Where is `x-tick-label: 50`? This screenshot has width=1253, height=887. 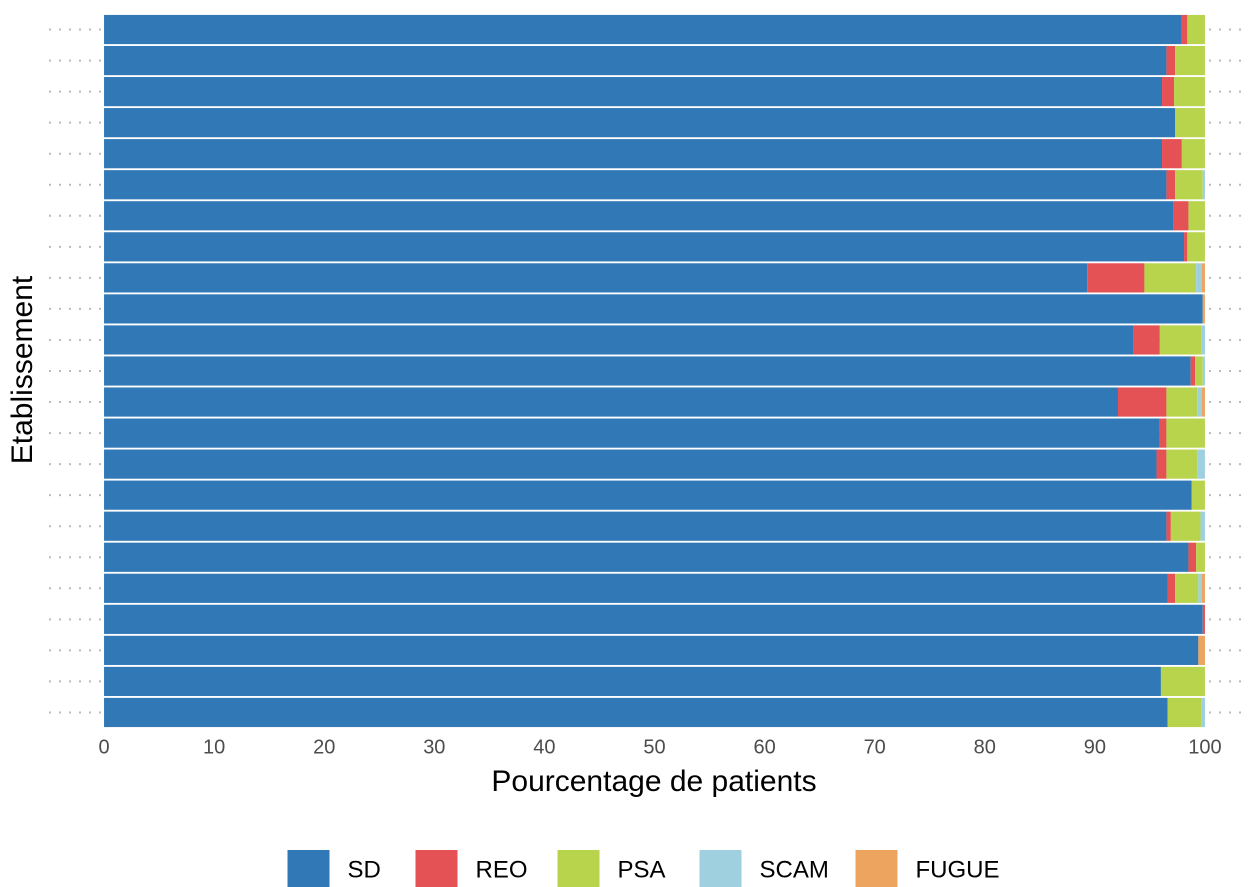 x-tick-label: 50 is located at coordinates (654, 747).